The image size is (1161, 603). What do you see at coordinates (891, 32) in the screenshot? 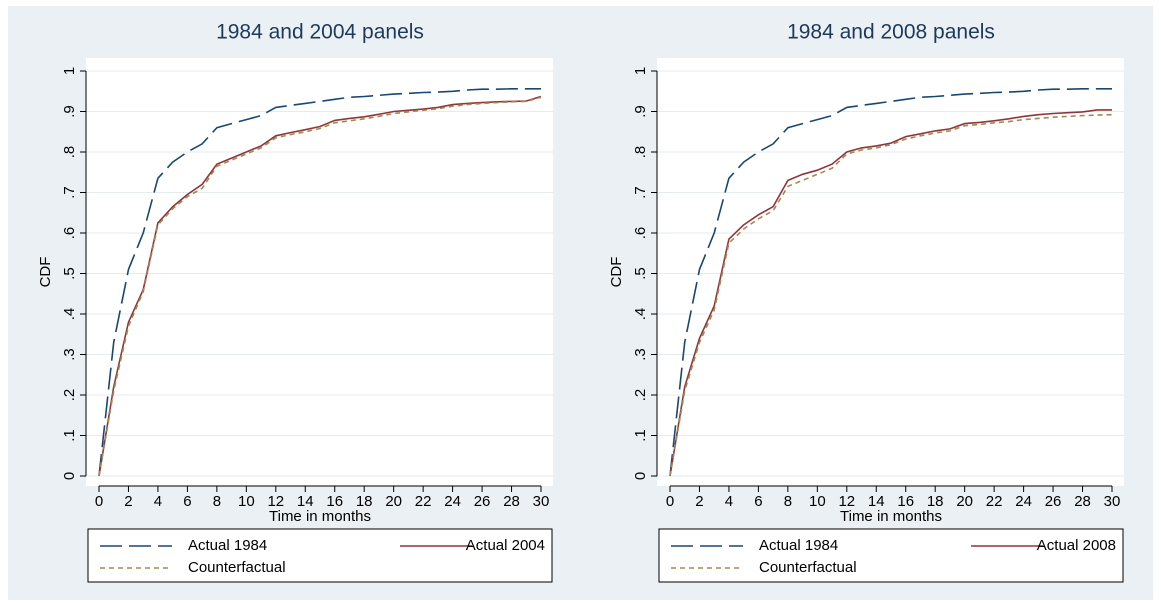
I see `chart-title: 1984 and 2008 panels` at bounding box center [891, 32].